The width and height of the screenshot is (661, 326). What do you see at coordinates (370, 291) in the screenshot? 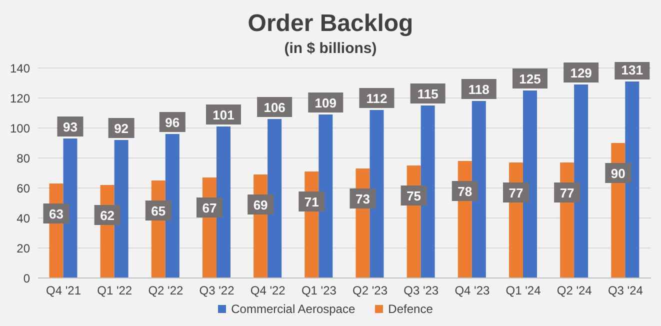
I see `x-tick-label: Q2 '23` at bounding box center [370, 291].